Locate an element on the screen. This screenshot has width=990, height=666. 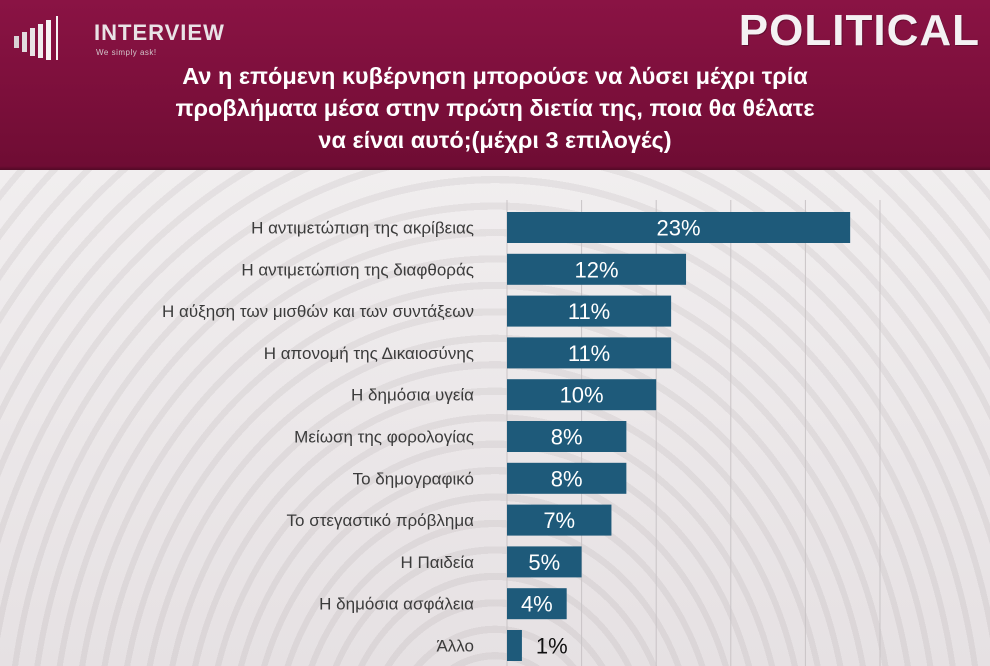
value-labels: 23% 12% 11% 11% 10% 8% 8% 7% 5% 4% 1% is located at coordinates (611, 437).